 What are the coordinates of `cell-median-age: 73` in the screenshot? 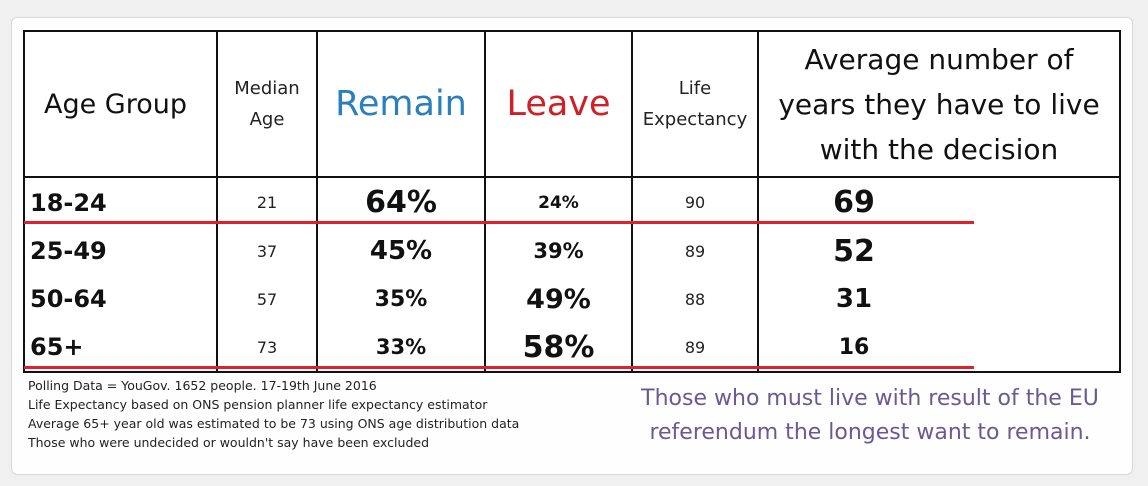 It's located at (267, 348).